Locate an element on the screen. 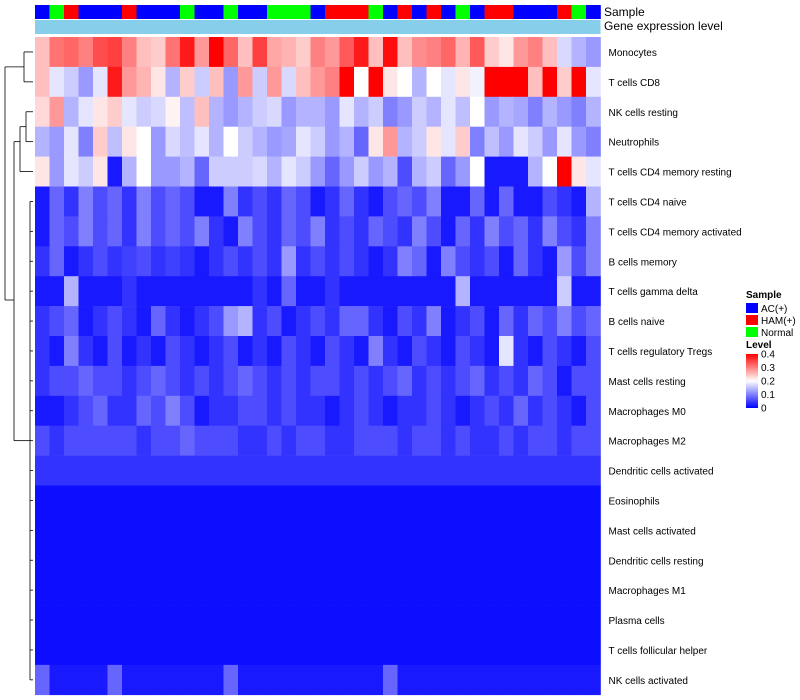  row-label: T cells regulatory Tregs is located at coordinates (661, 352).